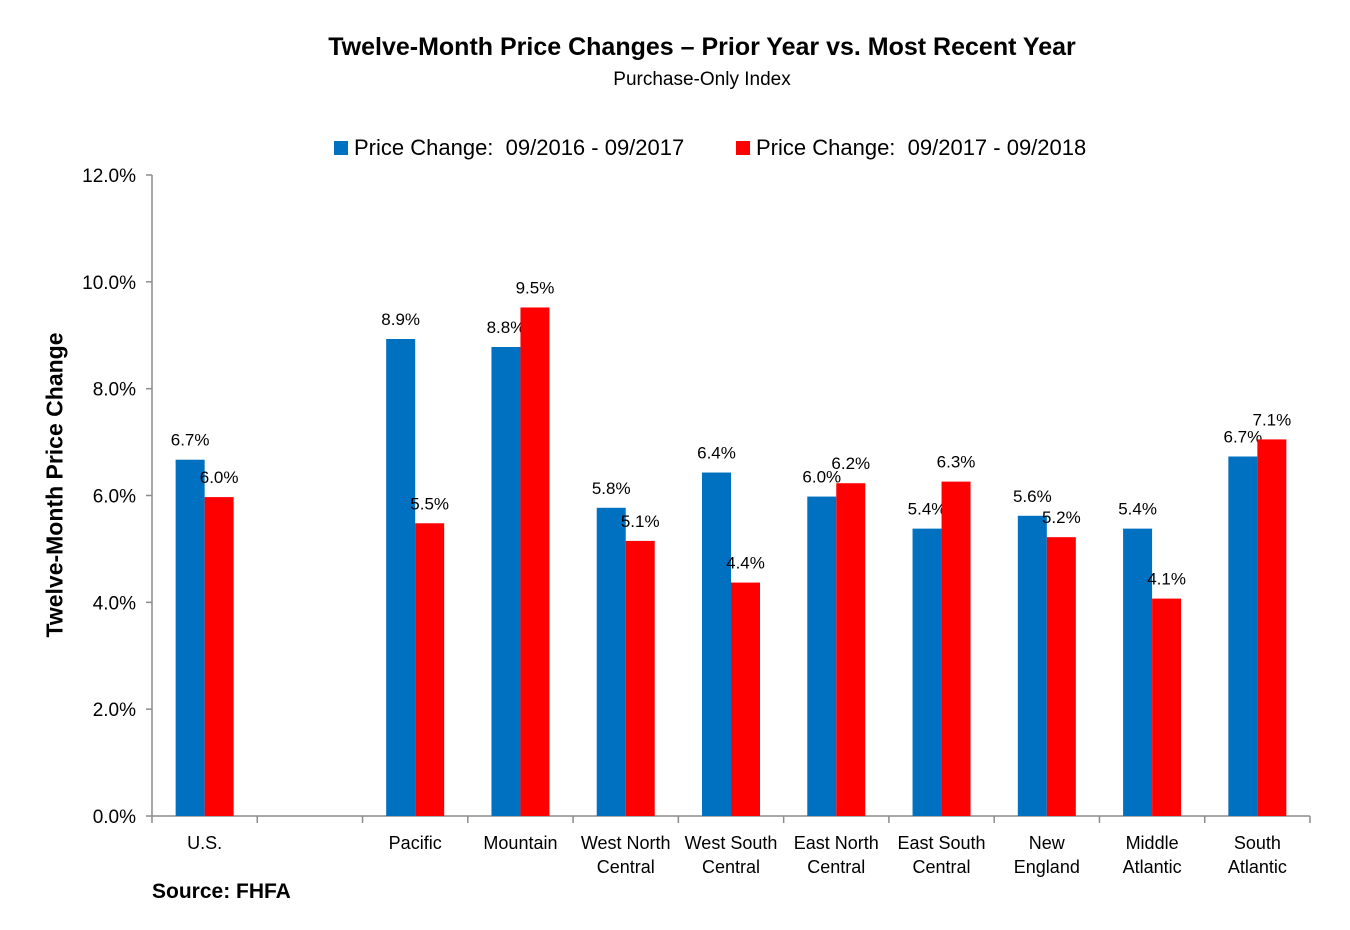 Image resolution: width=1350 pixels, height=930 pixels. Describe the element at coordinates (415, 843) in the screenshot. I see `x-tick-label: Pacific` at that location.